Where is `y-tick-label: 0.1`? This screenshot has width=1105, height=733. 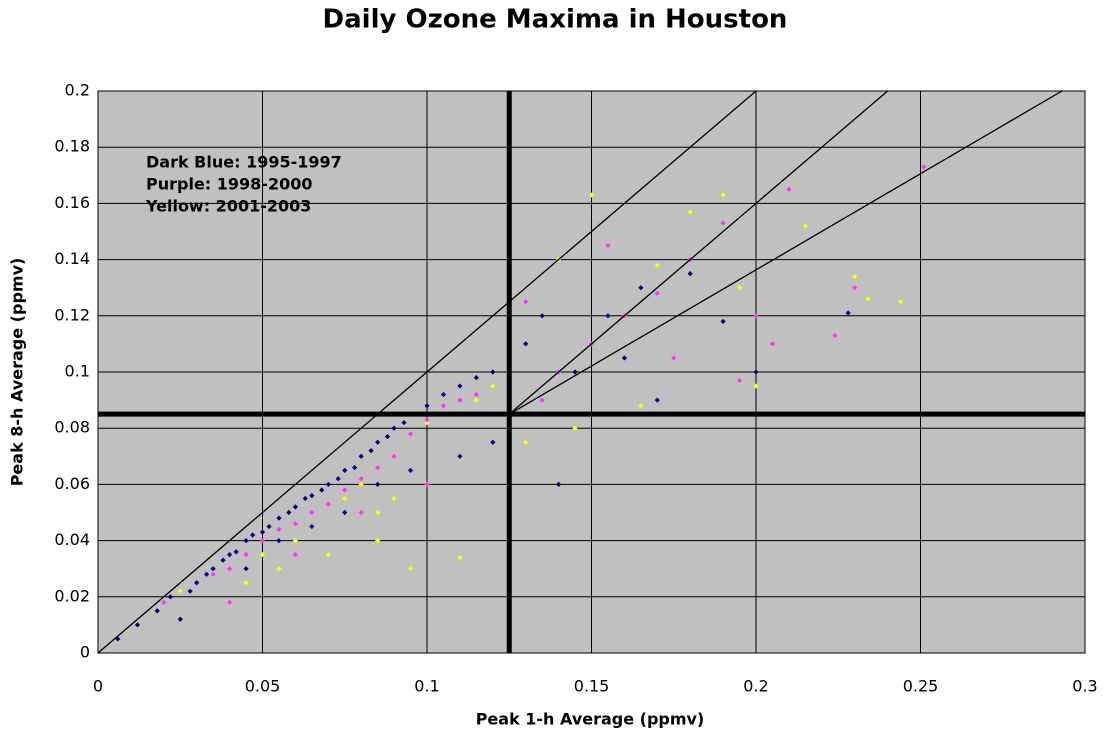
y-tick-label: 0.1 is located at coordinates (77, 371).